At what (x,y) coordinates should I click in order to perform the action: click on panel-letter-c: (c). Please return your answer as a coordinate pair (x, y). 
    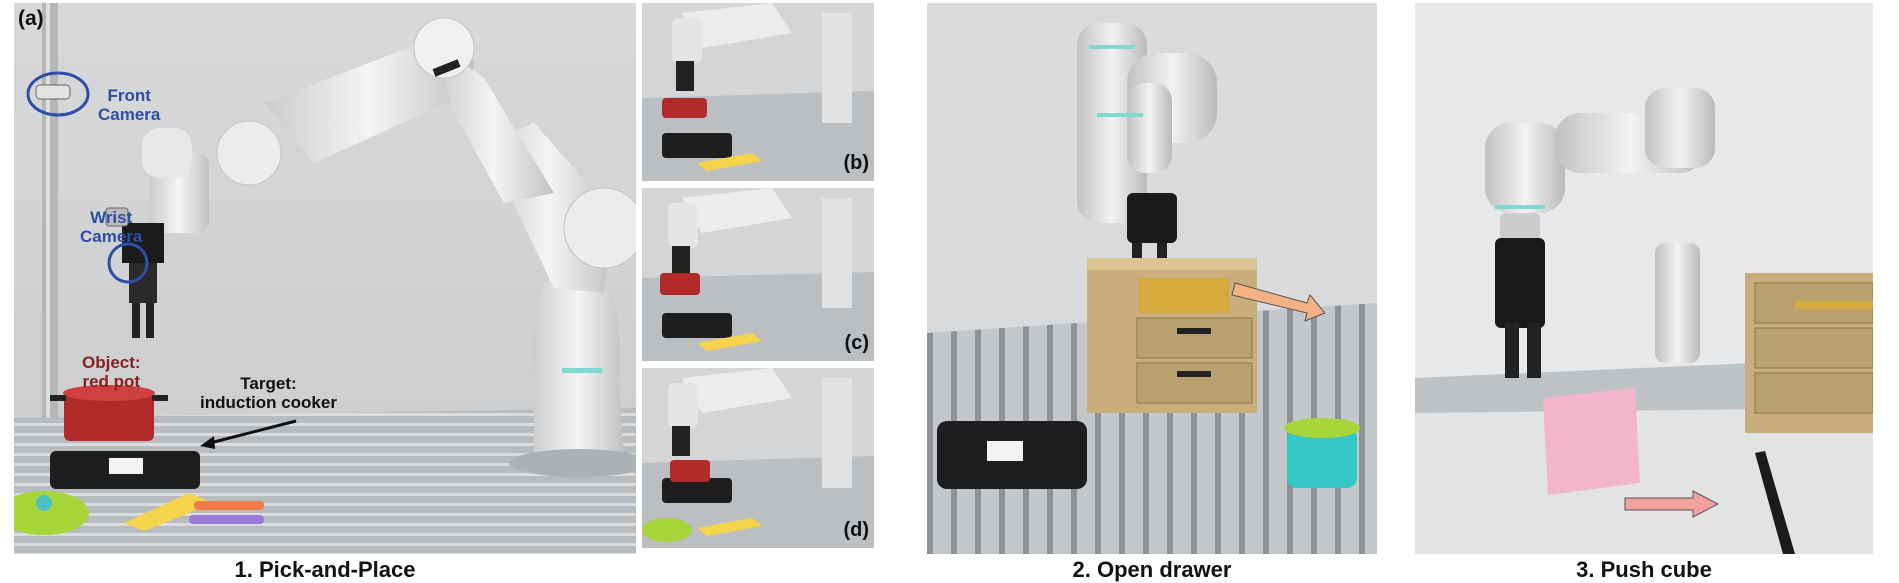
    Looking at the image, I should click on (856, 343).